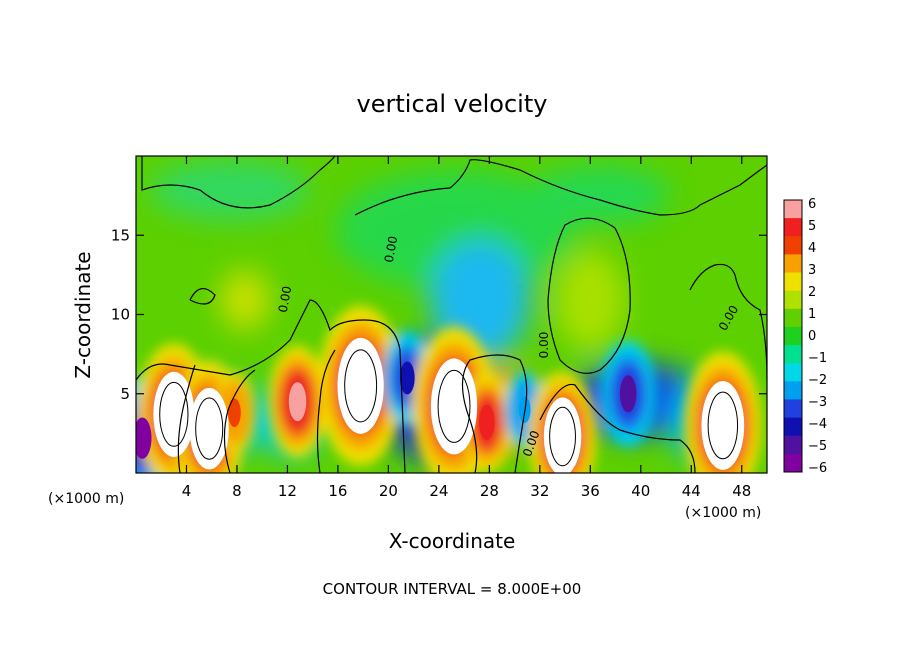 This screenshot has width=904, height=654. What do you see at coordinates (125, 394) in the screenshot?
I see `y-tick-label: 5` at bounding box center [125, 394].